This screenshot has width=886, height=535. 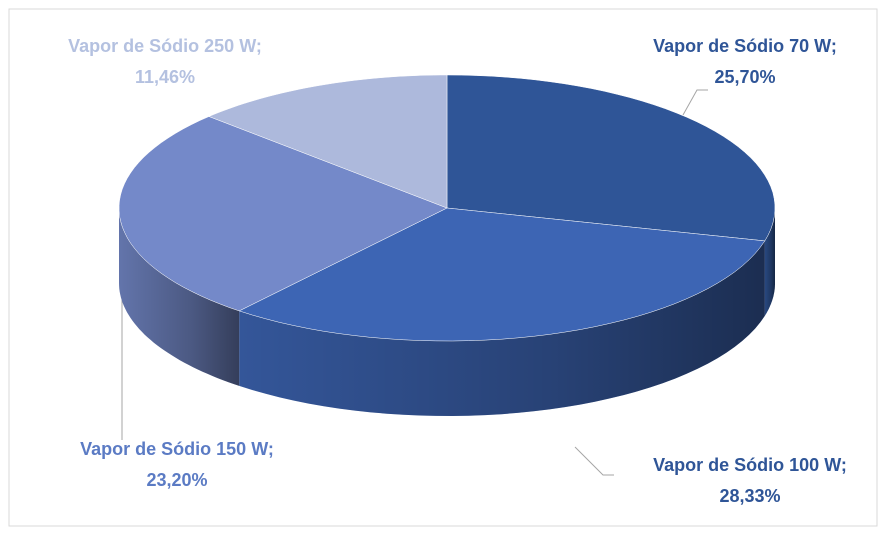 I want to click on data-label-name: Vapor de Sódio 100 W;, so click(x=750, y=465).